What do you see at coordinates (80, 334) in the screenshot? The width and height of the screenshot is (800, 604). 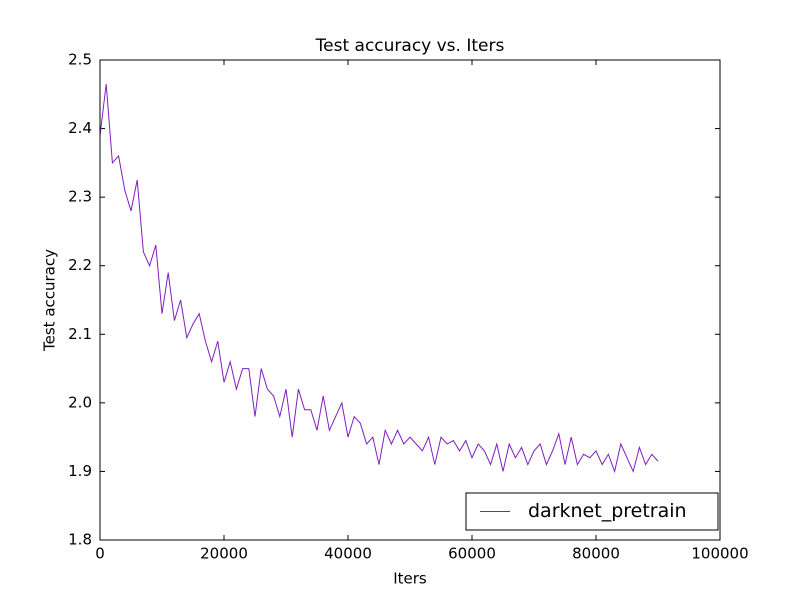 I see `y-tick-label: 2.1` at bounding box center [80, 334].